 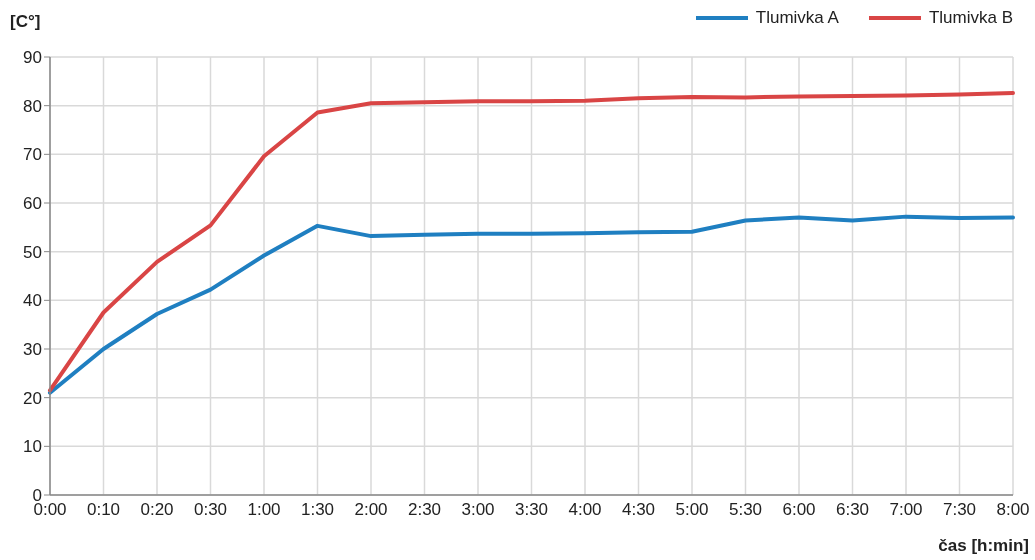 What do you see at coordinates (32, 204) in the screenshot?
I see `y-tick-label: 60` at bounding box center [32, 204].